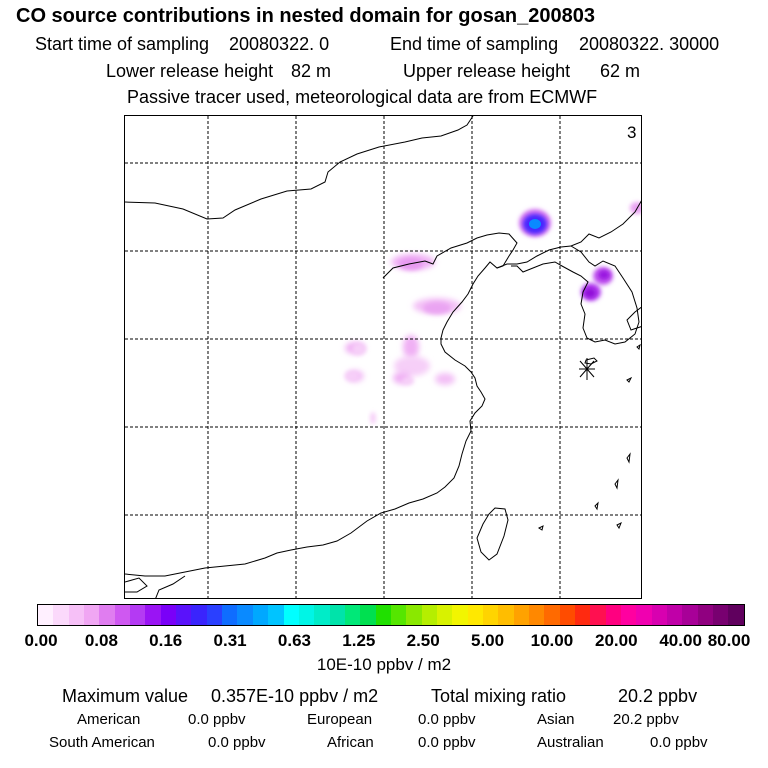 The width and height of the screenshot is (768, 768). I want to click on max-value: 0.357E-10 ppbv / m2, so click(295, 696).